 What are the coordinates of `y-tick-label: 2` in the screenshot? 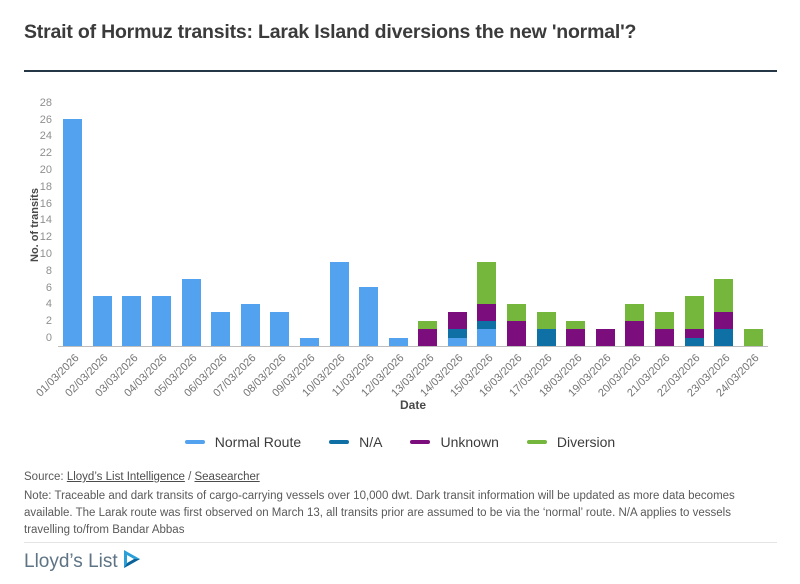 It's located at (48, 321).